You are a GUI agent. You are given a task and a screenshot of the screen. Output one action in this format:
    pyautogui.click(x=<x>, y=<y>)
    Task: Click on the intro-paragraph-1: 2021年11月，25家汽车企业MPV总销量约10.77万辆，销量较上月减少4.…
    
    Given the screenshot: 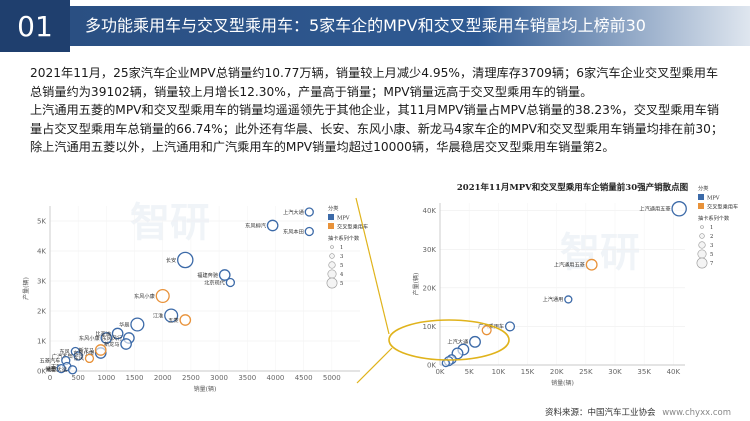 What is the action you would take?
    pyautogui.click(x=374, y=82)
    